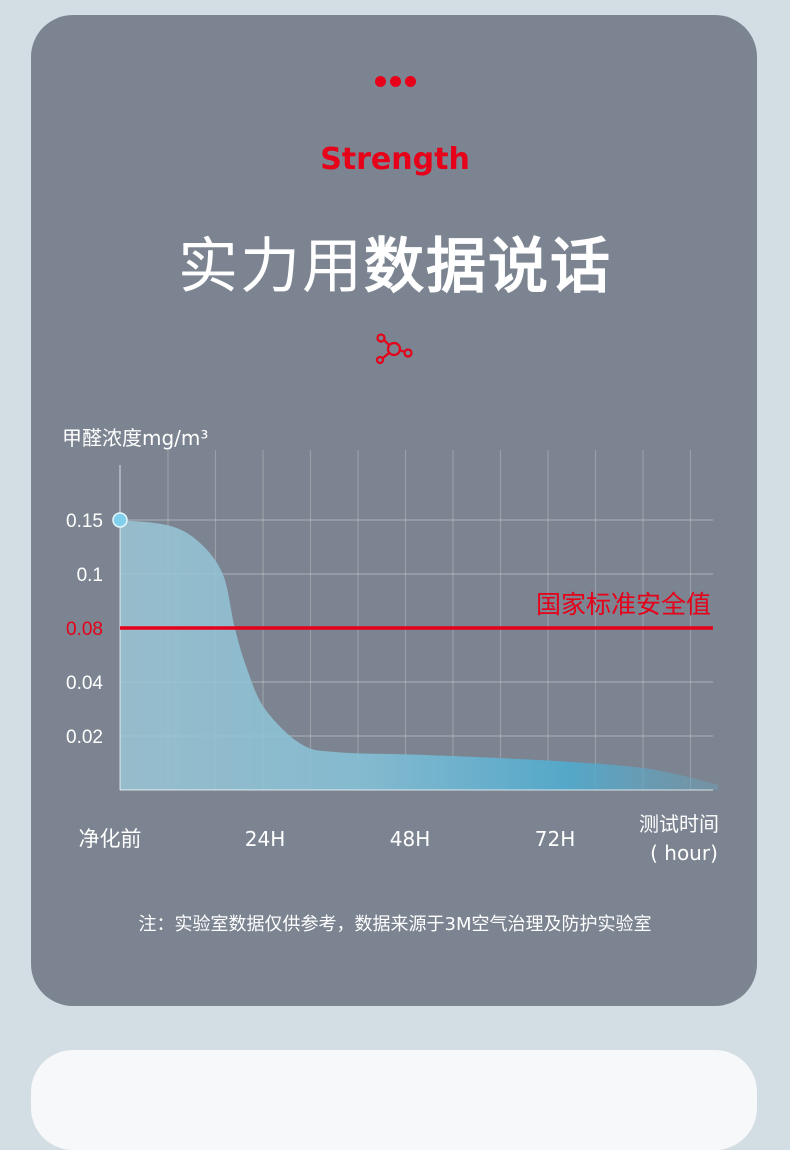 The image size is (790, 1150). What do you see at coordinates (394, 349) in the screenshot?
I see `molecule-icon` at bounding box center [394, 349].